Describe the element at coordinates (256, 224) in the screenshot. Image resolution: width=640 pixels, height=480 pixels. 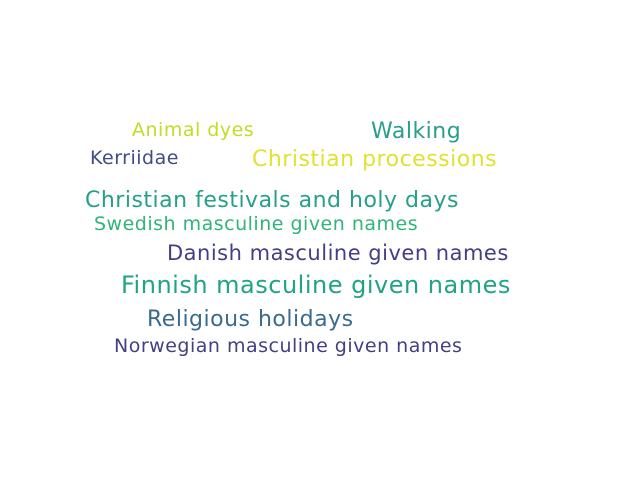
I see `word-swedish-names: Swedish masculine given names` at that location.